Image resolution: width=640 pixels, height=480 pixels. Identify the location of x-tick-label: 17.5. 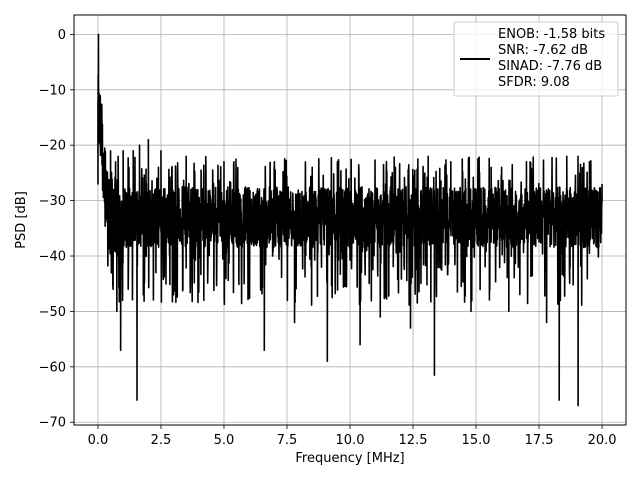
(539, 440).